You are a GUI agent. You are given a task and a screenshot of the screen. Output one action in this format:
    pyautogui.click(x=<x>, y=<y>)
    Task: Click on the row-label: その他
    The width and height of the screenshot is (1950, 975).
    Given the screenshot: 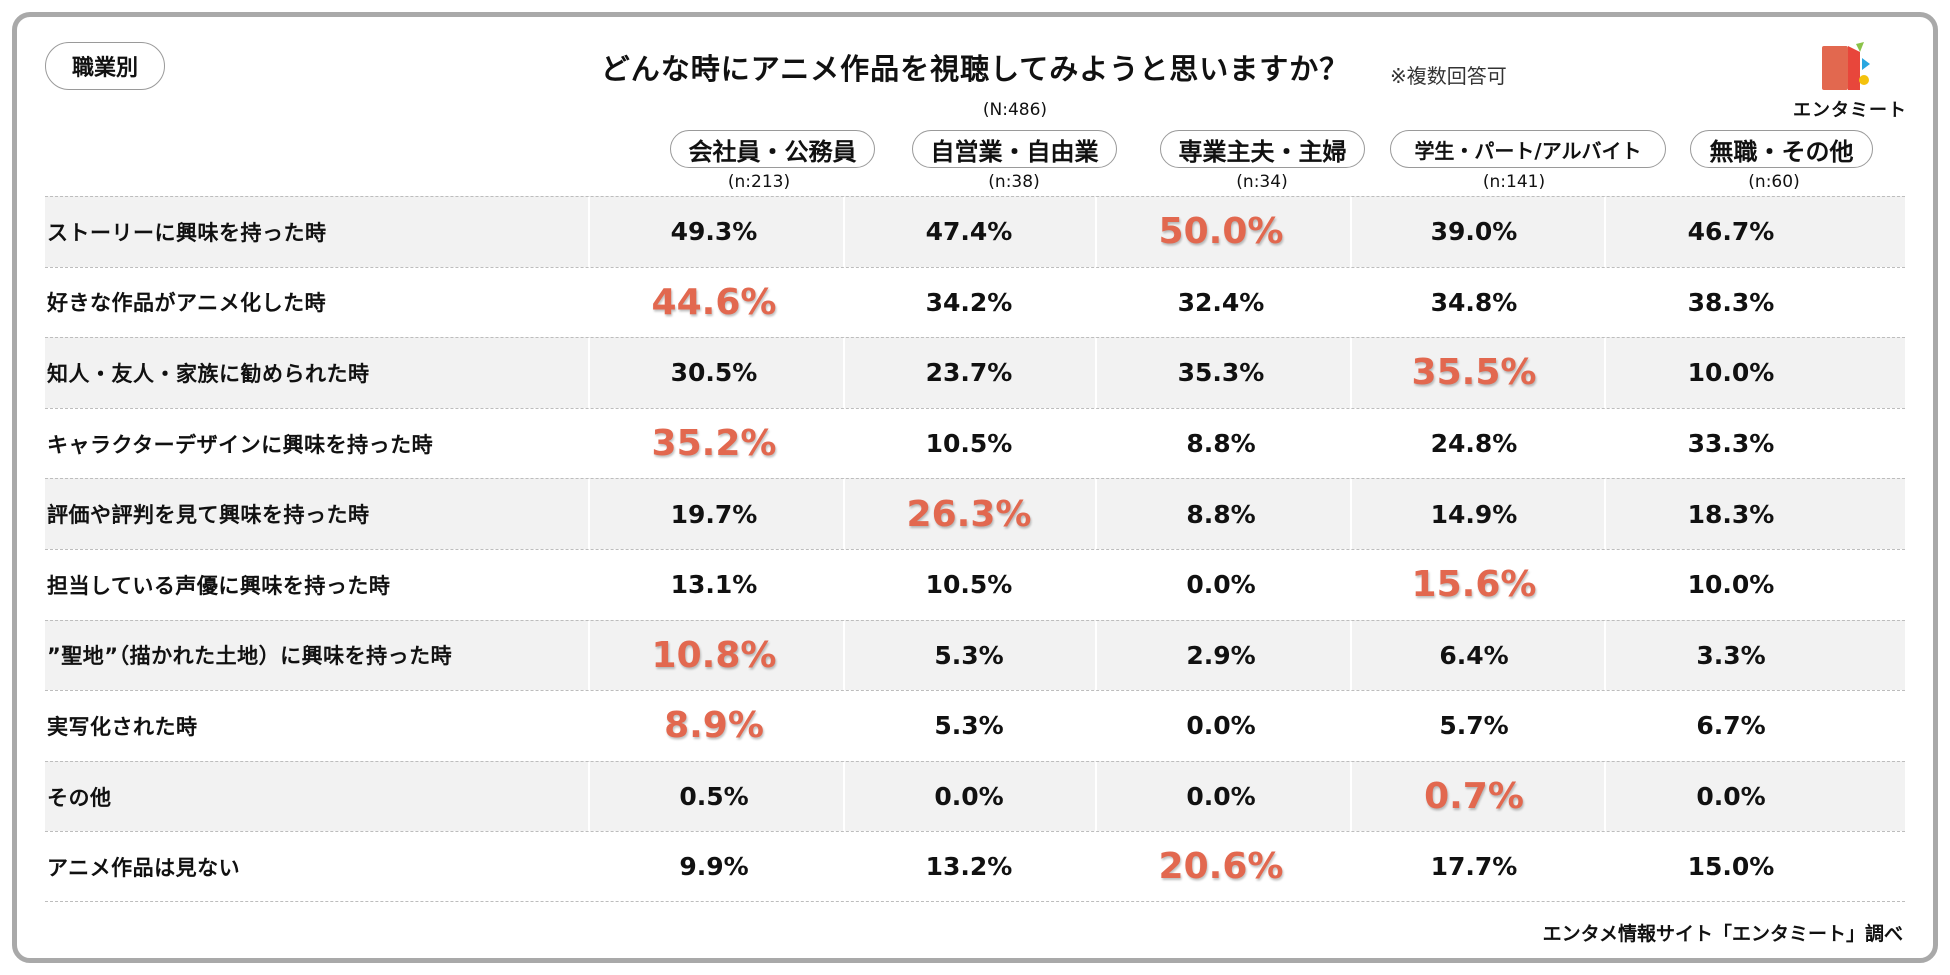 What is the action you would take?
    pyautogui.click(x=79, y=797)
    